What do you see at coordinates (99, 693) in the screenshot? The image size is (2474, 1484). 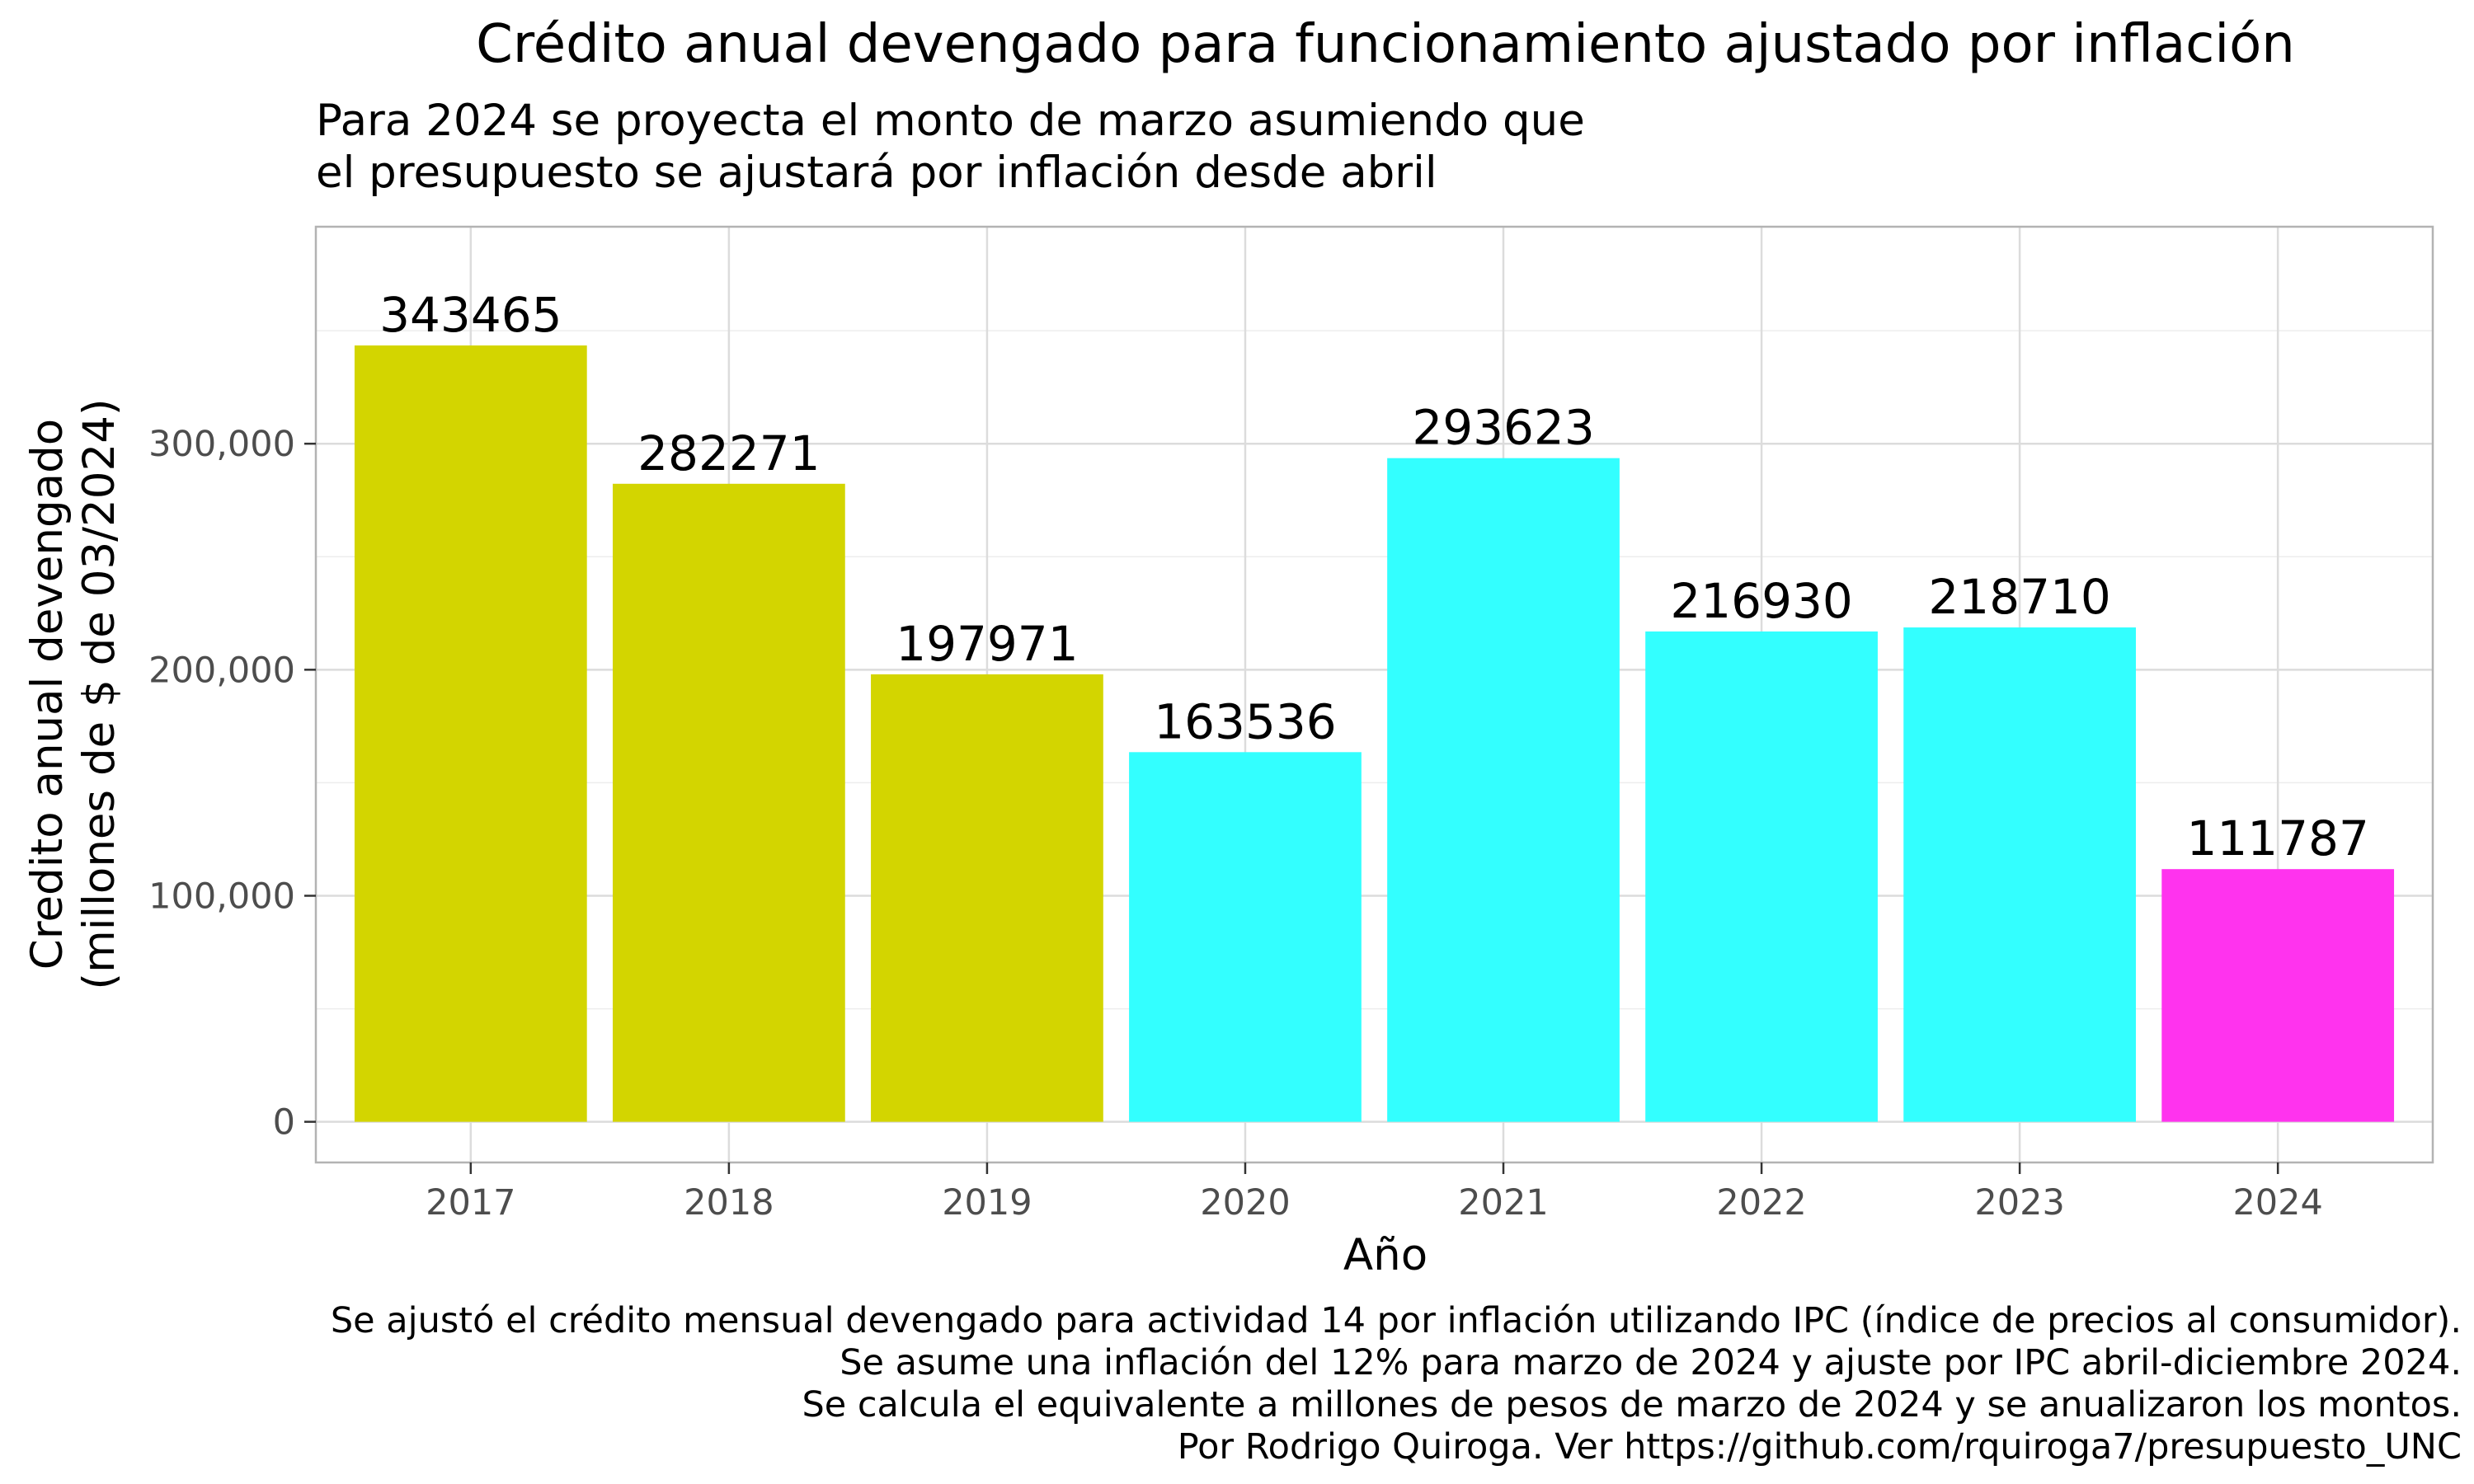 I see `y-axis-label-line-2: (millones de $ de 03/2024)` at bounding box center [99, 693].